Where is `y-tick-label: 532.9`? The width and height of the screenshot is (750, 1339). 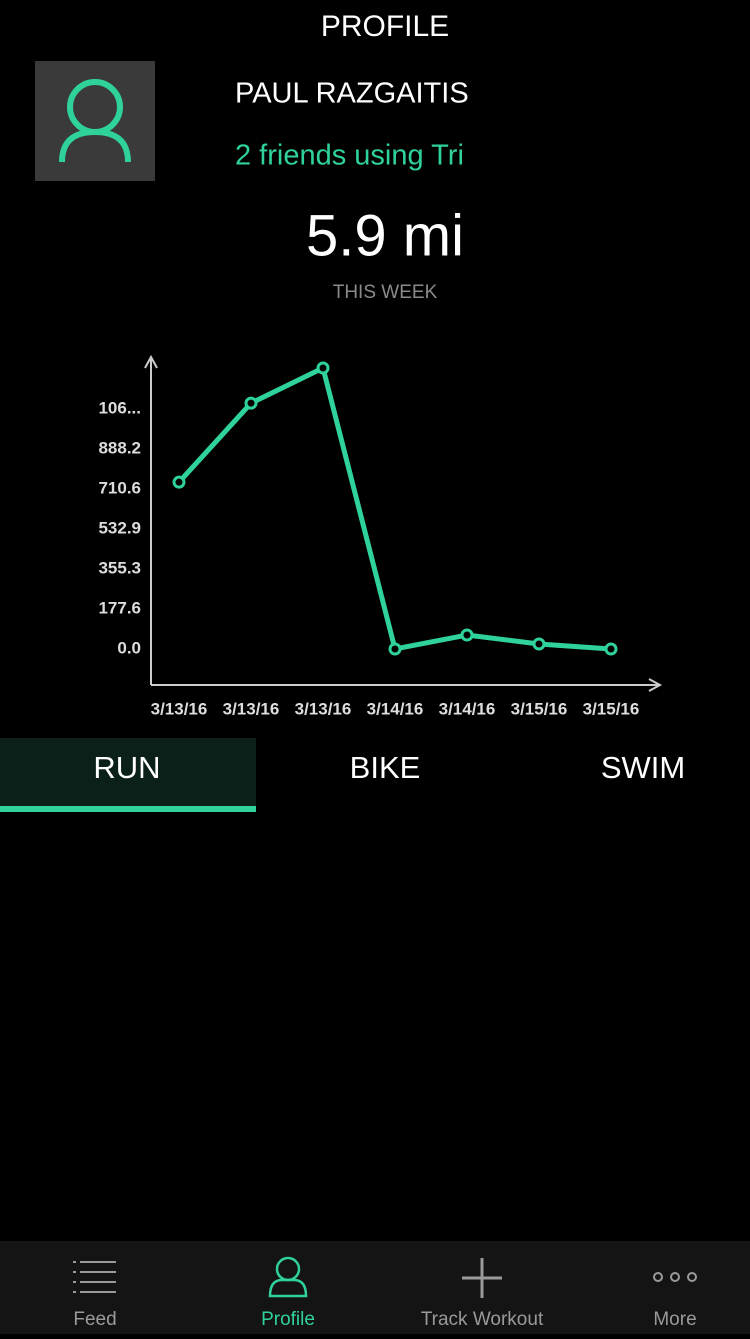 y-tick-label: 532.9 is located at coordinates (119, 527).